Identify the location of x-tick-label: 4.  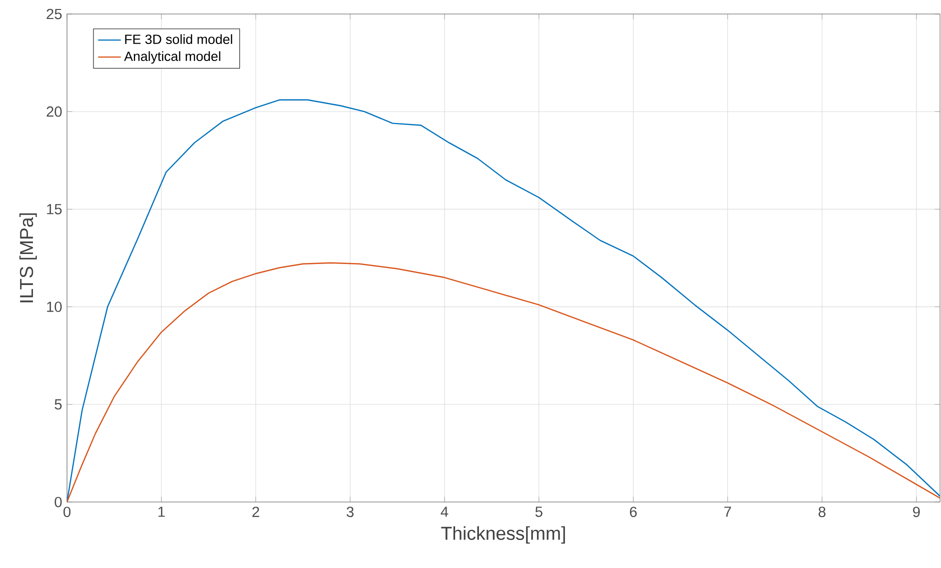
(444, 511).